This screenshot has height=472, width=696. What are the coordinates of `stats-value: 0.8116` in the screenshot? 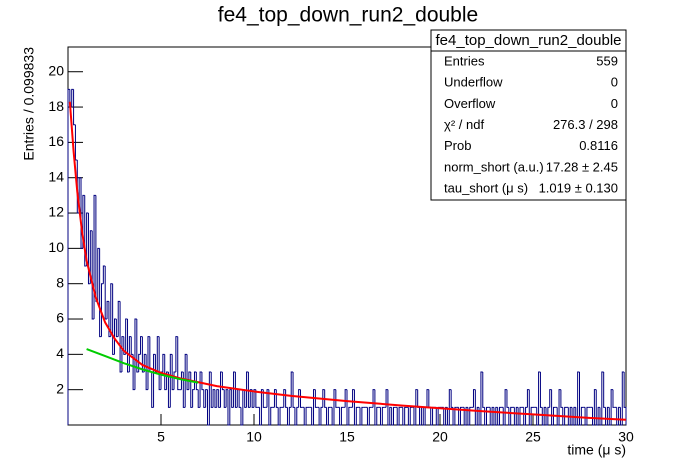 It's located at (598, 145).